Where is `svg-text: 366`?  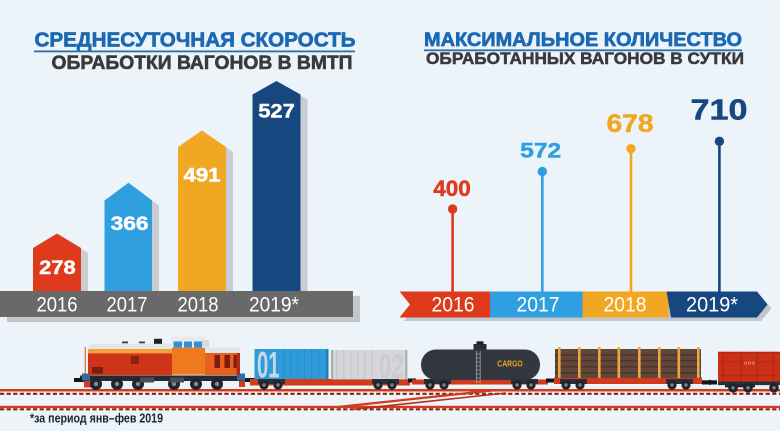 svg-text: 366 is located at coordinates (130, 224).